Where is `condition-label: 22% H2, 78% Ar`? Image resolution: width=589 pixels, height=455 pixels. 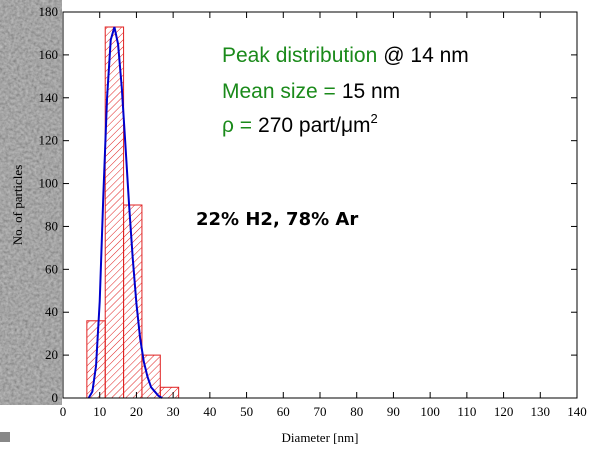
condition-label: 22% H2, 78% Ar is located at coordinates (277, 219).